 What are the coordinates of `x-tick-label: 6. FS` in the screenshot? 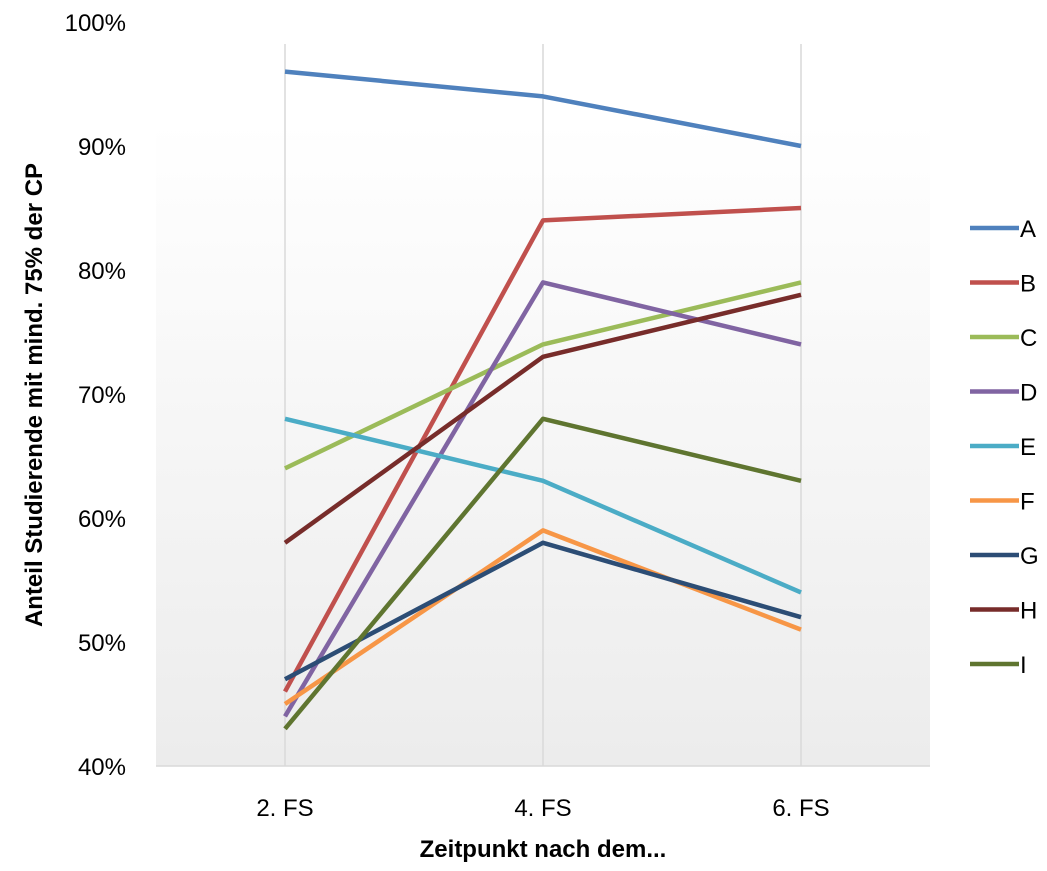 It's located at (800, 808).